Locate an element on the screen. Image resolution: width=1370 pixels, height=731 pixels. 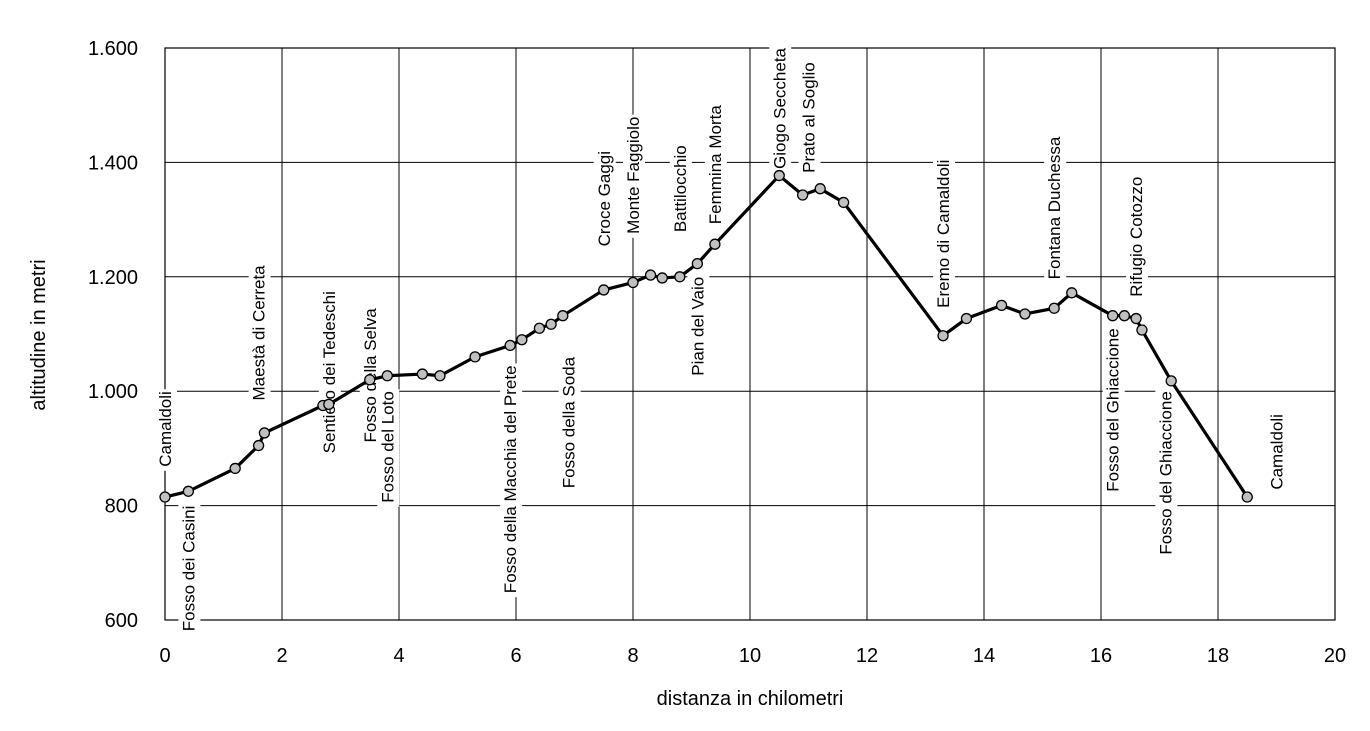
x-axis-title: distanza in chilometri is located at coordinates (750, 699).